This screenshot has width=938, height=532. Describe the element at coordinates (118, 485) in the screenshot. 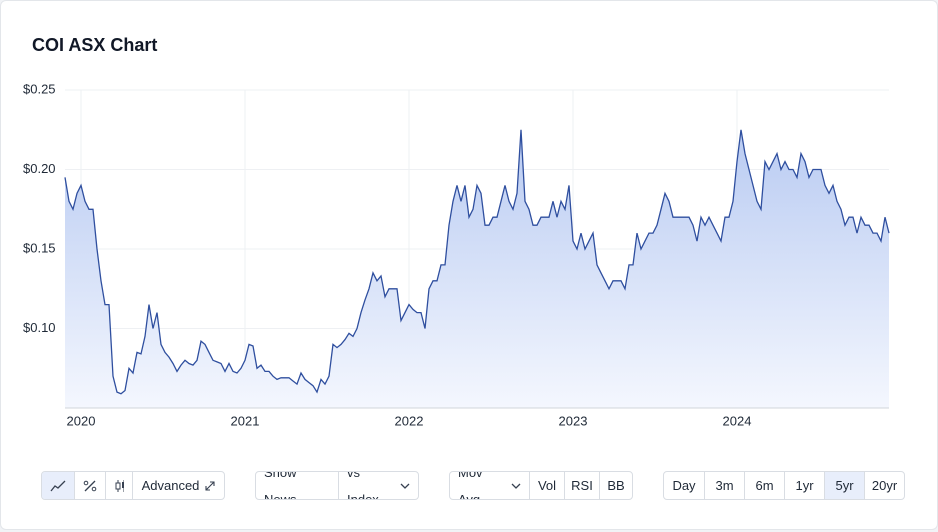

I see `candle-tool` at that location.